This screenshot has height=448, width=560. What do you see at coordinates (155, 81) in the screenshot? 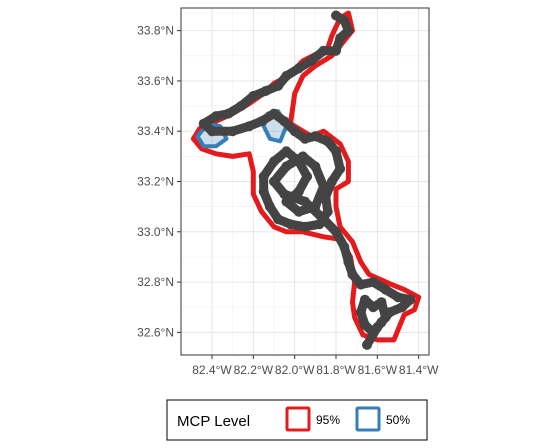
I see `y-tick-label: 33.6°N` at bounding box center [155, 81].